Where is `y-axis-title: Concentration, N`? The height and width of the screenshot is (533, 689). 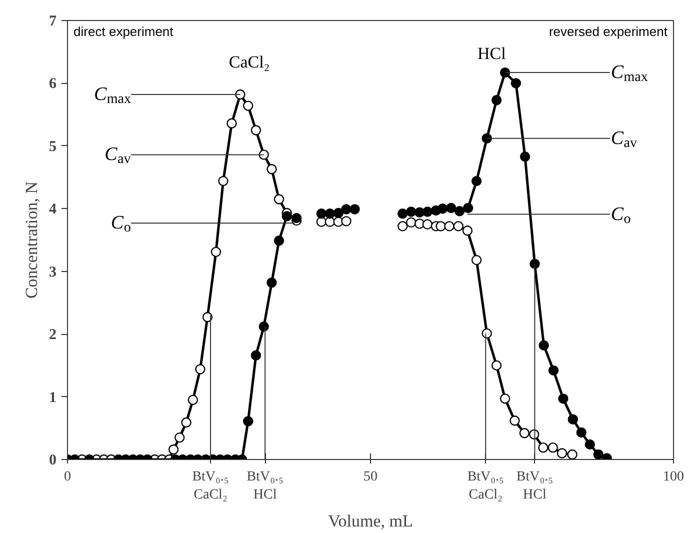 y-axis-title: Concentration, N is located at coordinates (31, 240).